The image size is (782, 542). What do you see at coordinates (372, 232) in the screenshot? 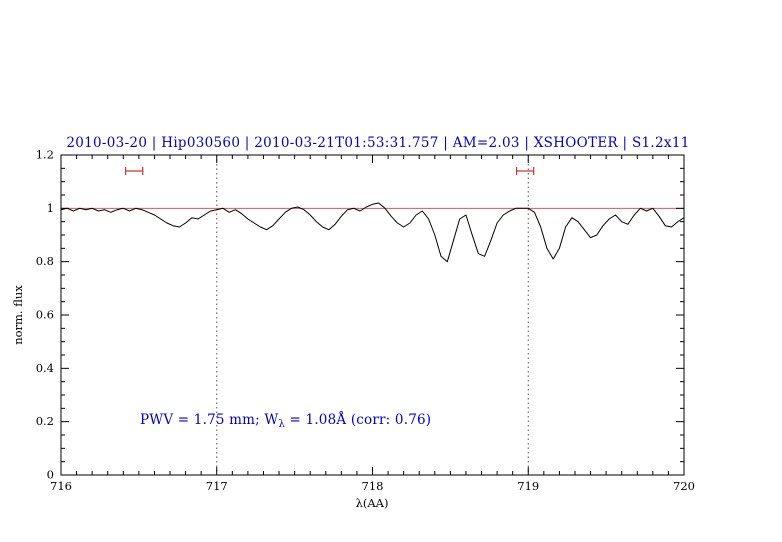
I see `spectrum-trace` at bounding box center [372, 232].